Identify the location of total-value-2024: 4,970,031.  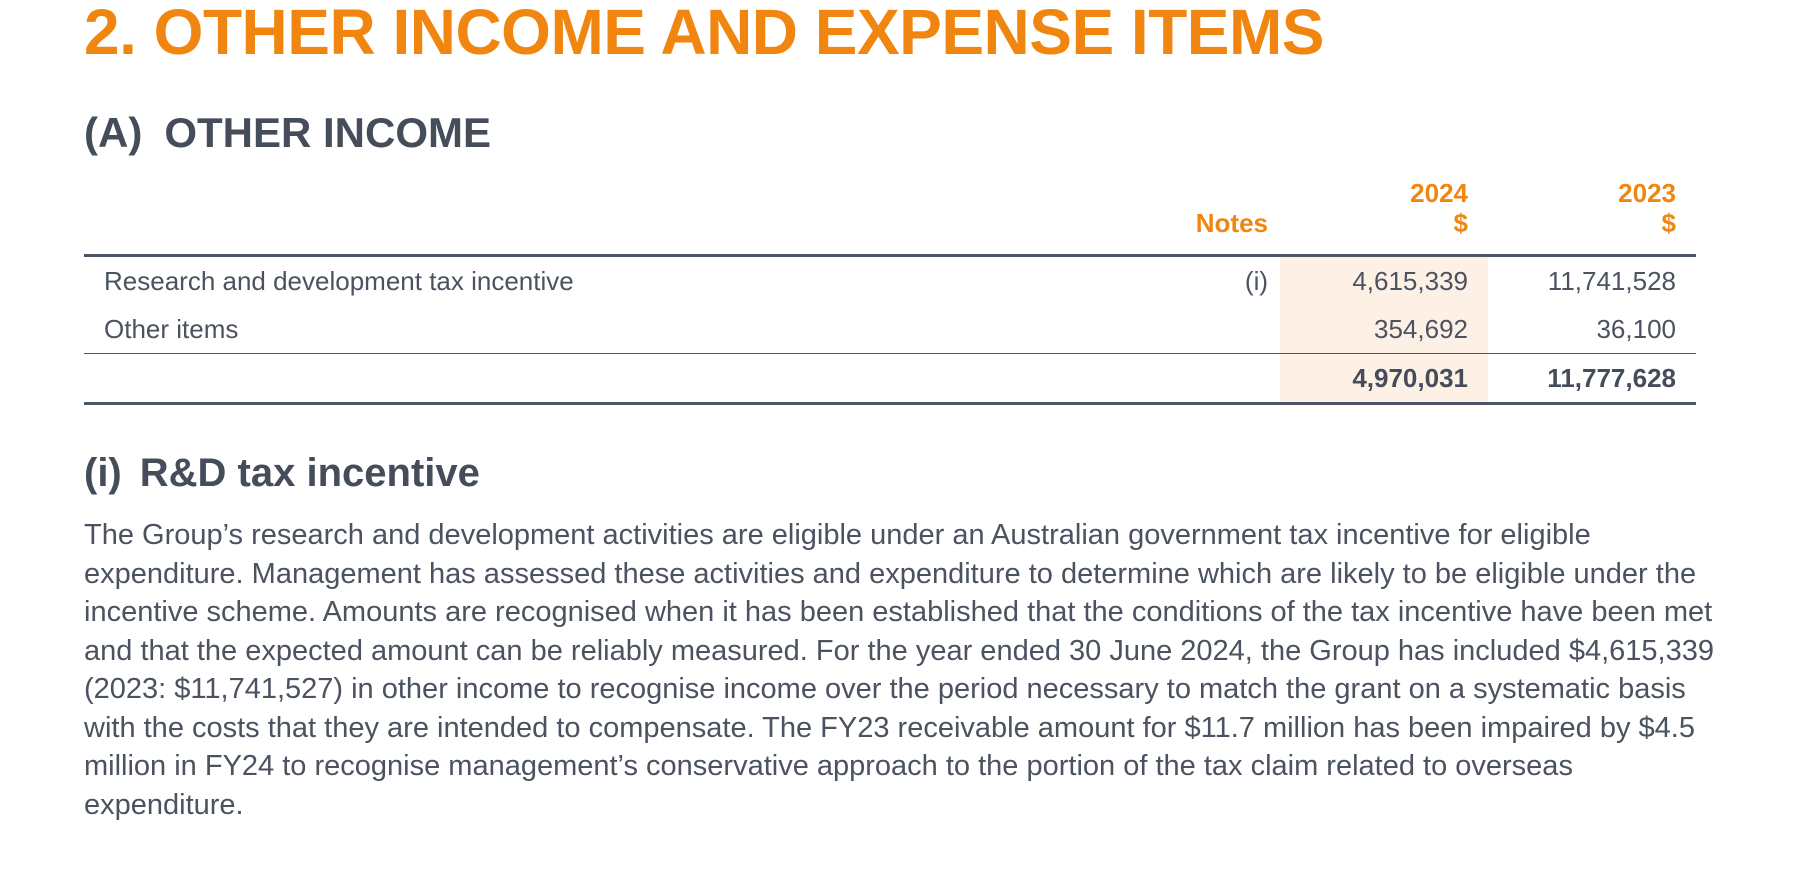
(1384, 378).